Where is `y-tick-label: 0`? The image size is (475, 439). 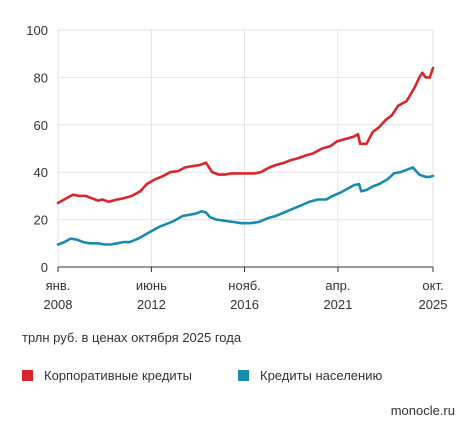
y-tick-label: 0 is located at coordinates (44, 267).